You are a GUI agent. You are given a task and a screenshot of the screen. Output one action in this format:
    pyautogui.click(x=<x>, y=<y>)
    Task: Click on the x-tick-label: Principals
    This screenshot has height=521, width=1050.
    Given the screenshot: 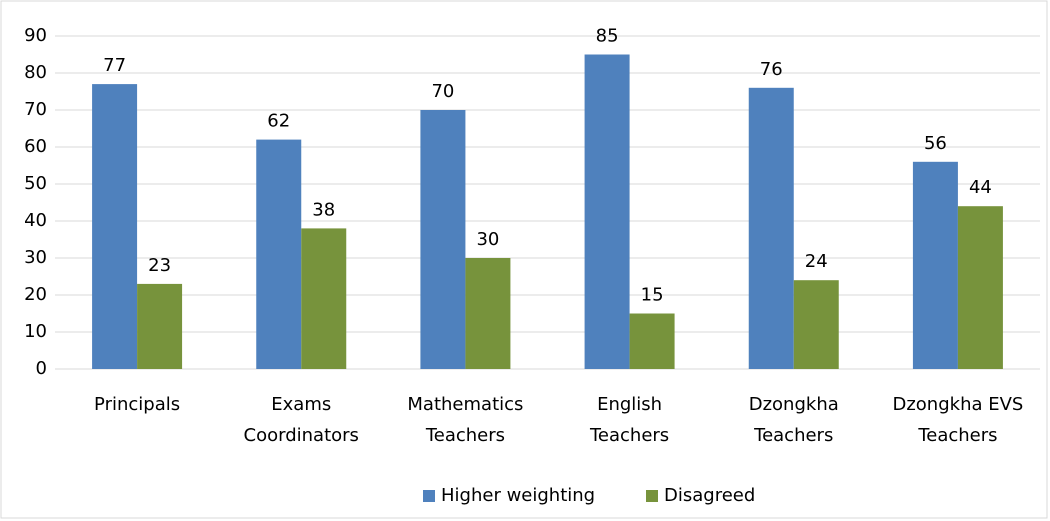 What is the action you would take?
    pyautogui.click(x=137, y=404)
    